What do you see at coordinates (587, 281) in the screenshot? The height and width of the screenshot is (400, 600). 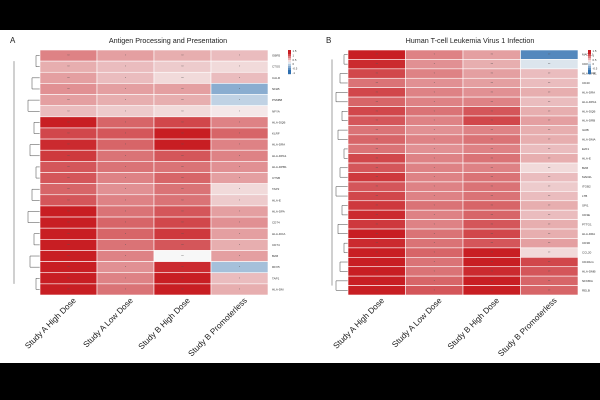 I see `row-label: NFKBIA` at bounding box center [587, 281].